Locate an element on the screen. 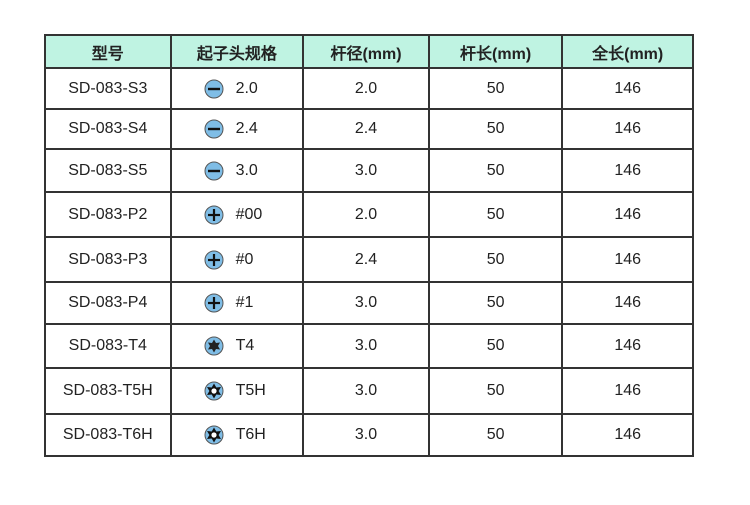  header-row: 型号 起子头规格 杆径(mm) 杆长(mm) 全长(mm) is located at coordinates (369, 51).